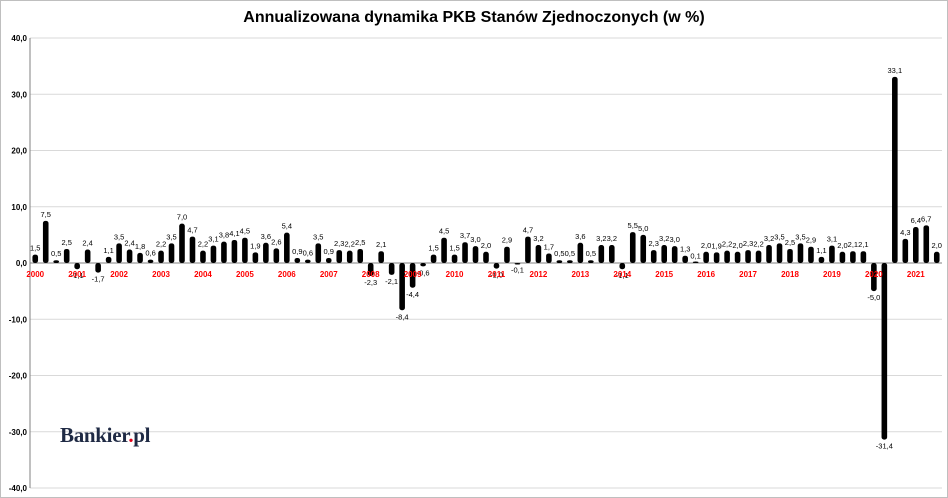  I want to click on data-label: 1,3, so click(685, 249).